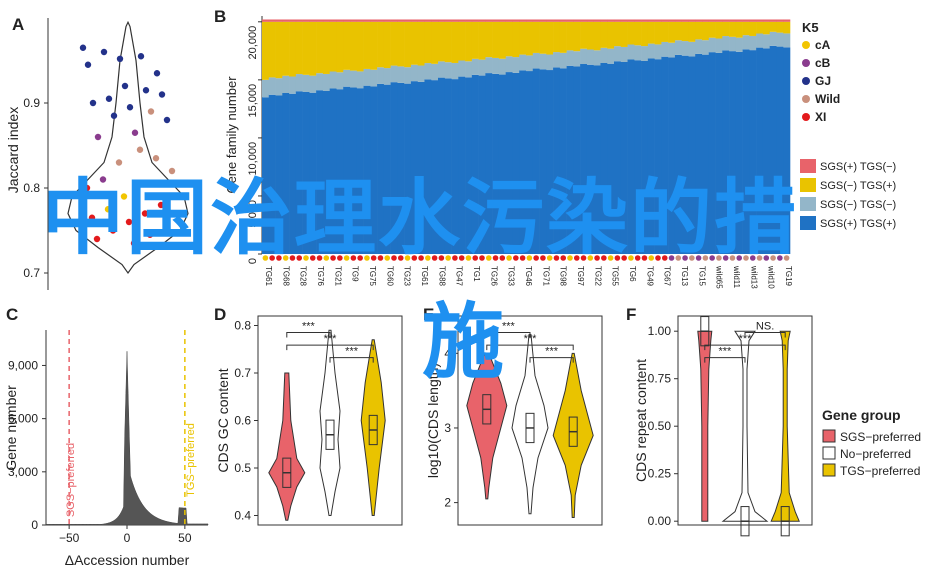  I want to click on panelB-x-tick-label: TG61, so click(268, 276).